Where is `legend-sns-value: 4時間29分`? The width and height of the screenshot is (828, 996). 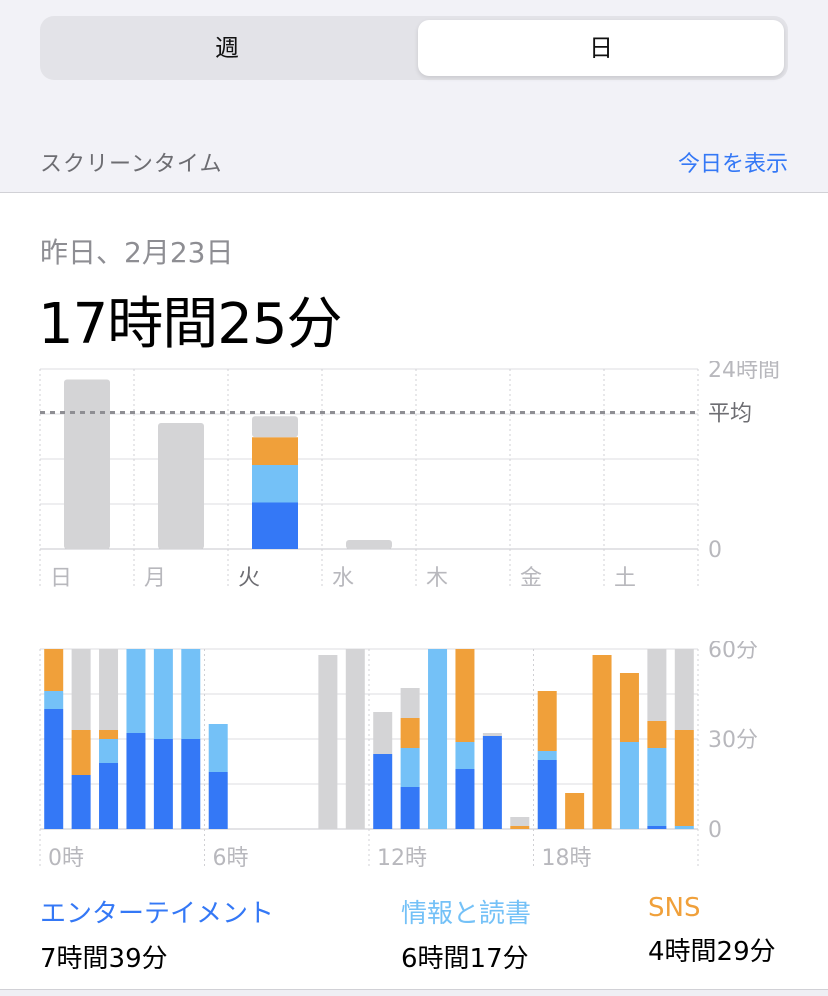
legend-sns-value: 4時間29分 is located at coordinates (712, 952).